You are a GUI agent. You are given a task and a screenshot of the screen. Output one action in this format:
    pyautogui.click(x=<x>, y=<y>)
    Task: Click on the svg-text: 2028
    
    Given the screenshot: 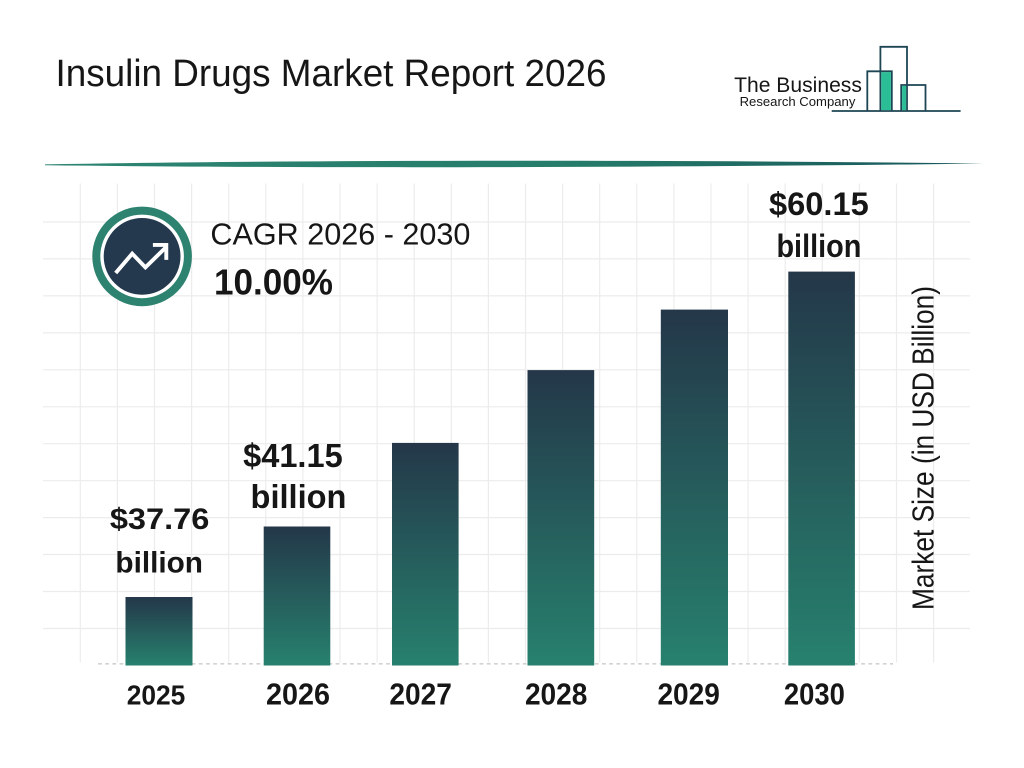 What is the action you would take?
    pyautogui.click(x=556, y=695)
    